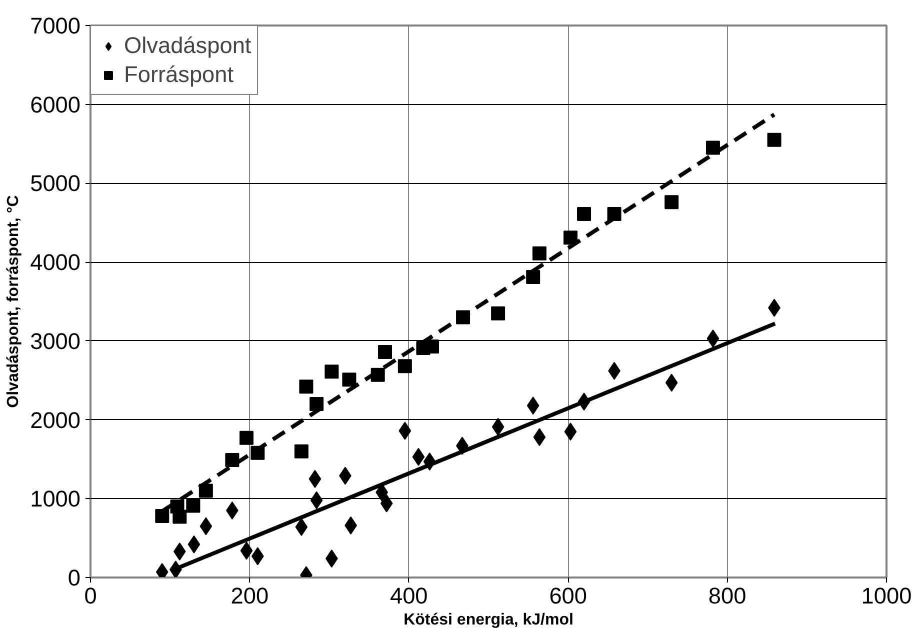  Describe the element at coordinates (409, 595) in the screenshot. I see `x-tick-label: 400` at that location.